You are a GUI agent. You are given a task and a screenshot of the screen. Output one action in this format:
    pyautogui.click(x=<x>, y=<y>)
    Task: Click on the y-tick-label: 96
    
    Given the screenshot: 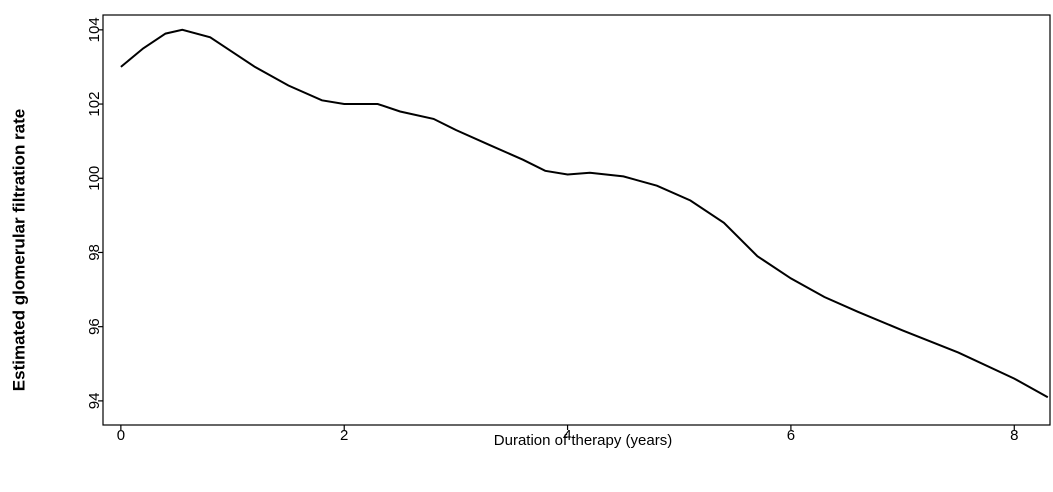 What is the action you would take?
    pyautogui.click(x=94, y=326)
    